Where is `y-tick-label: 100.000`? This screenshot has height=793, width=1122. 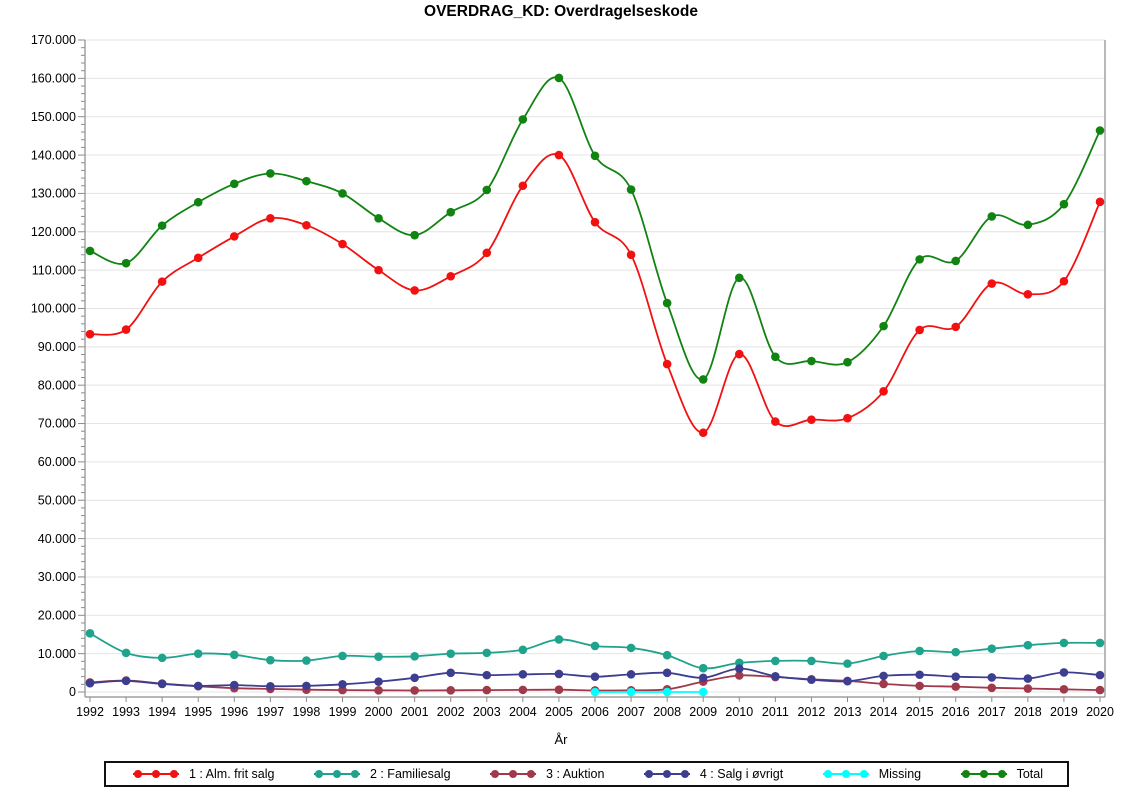 y-tick-label: 100.000 is located at coordinates (53, 309).